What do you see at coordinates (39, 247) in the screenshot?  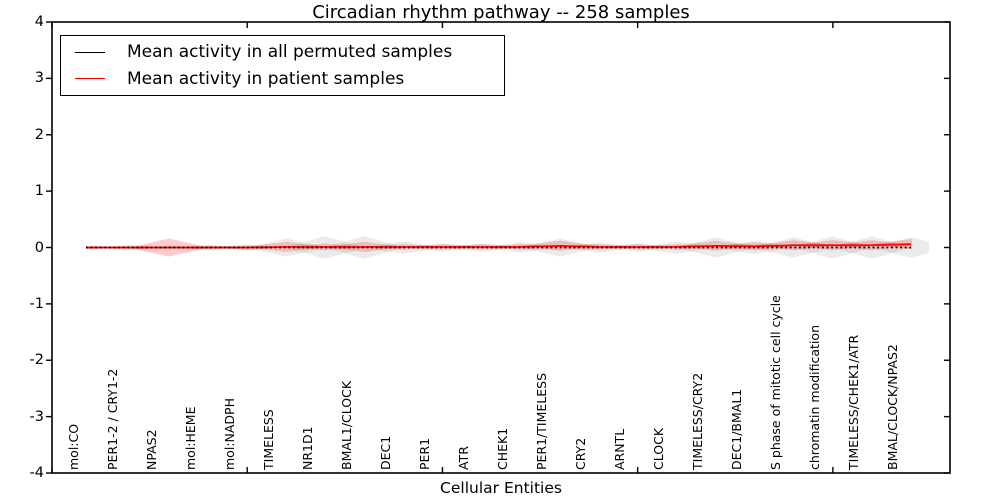 I see `y-tick-label: 0` at bounding box center [39, 247].